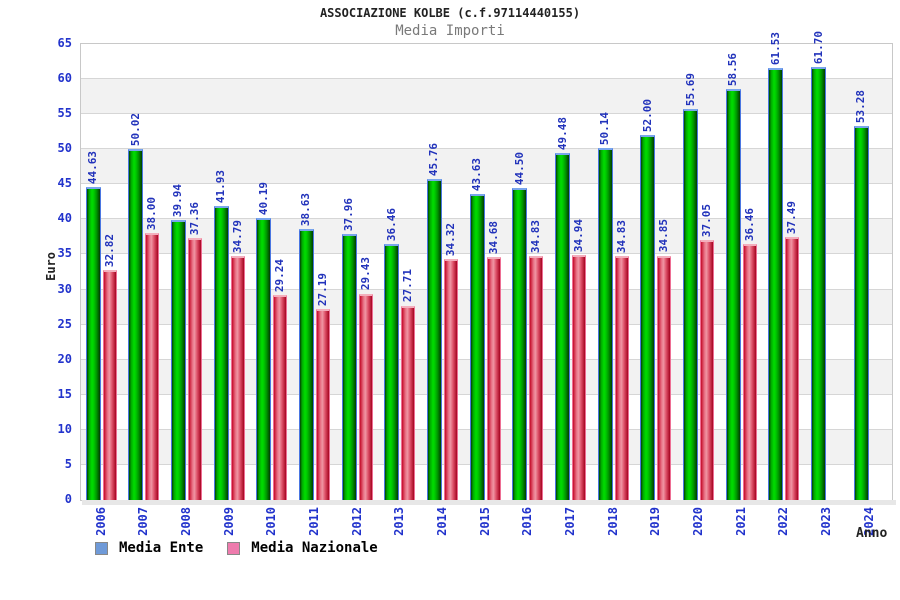  I want to click on value-label: 37.96, so click(349, 214).